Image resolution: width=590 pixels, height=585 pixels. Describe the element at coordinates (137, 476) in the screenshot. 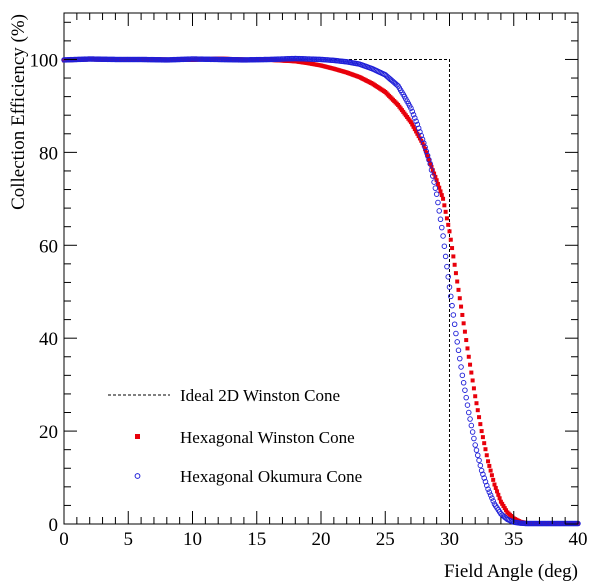

I see `legend-marker-hexagonal-okumura-cone` at that location.